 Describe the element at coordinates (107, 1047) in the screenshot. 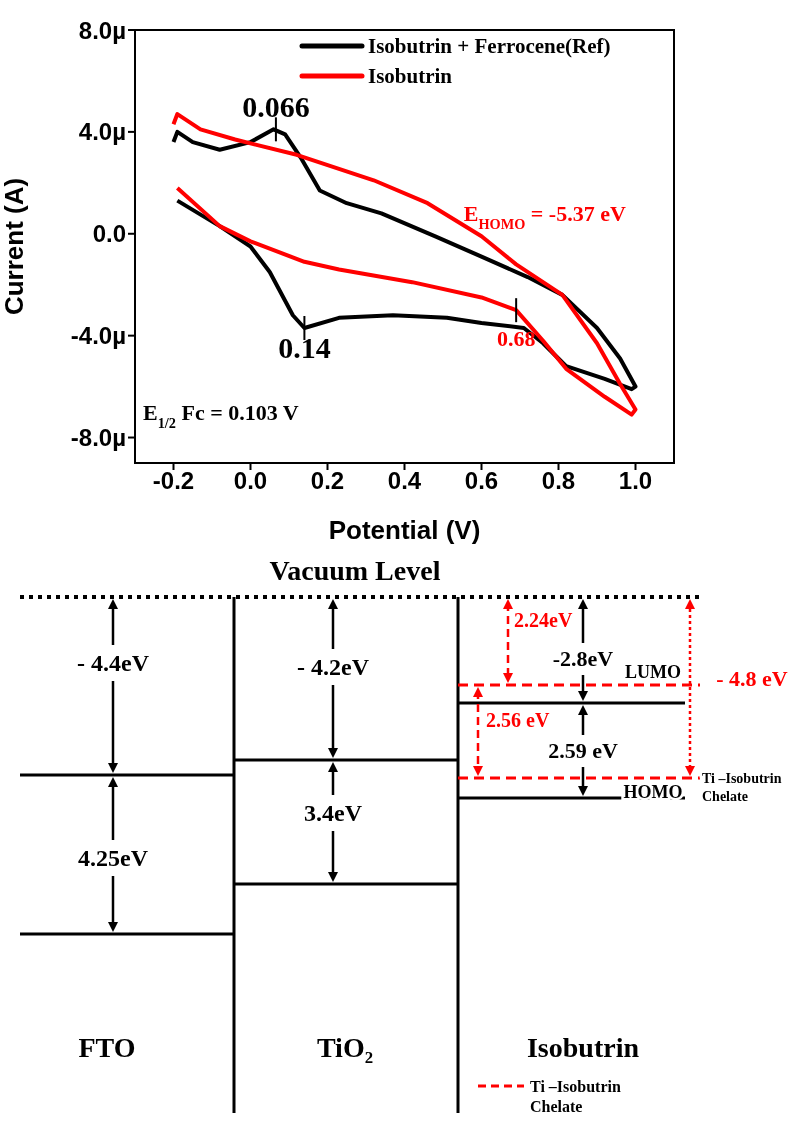

I see `category-label: FTO` at that location.